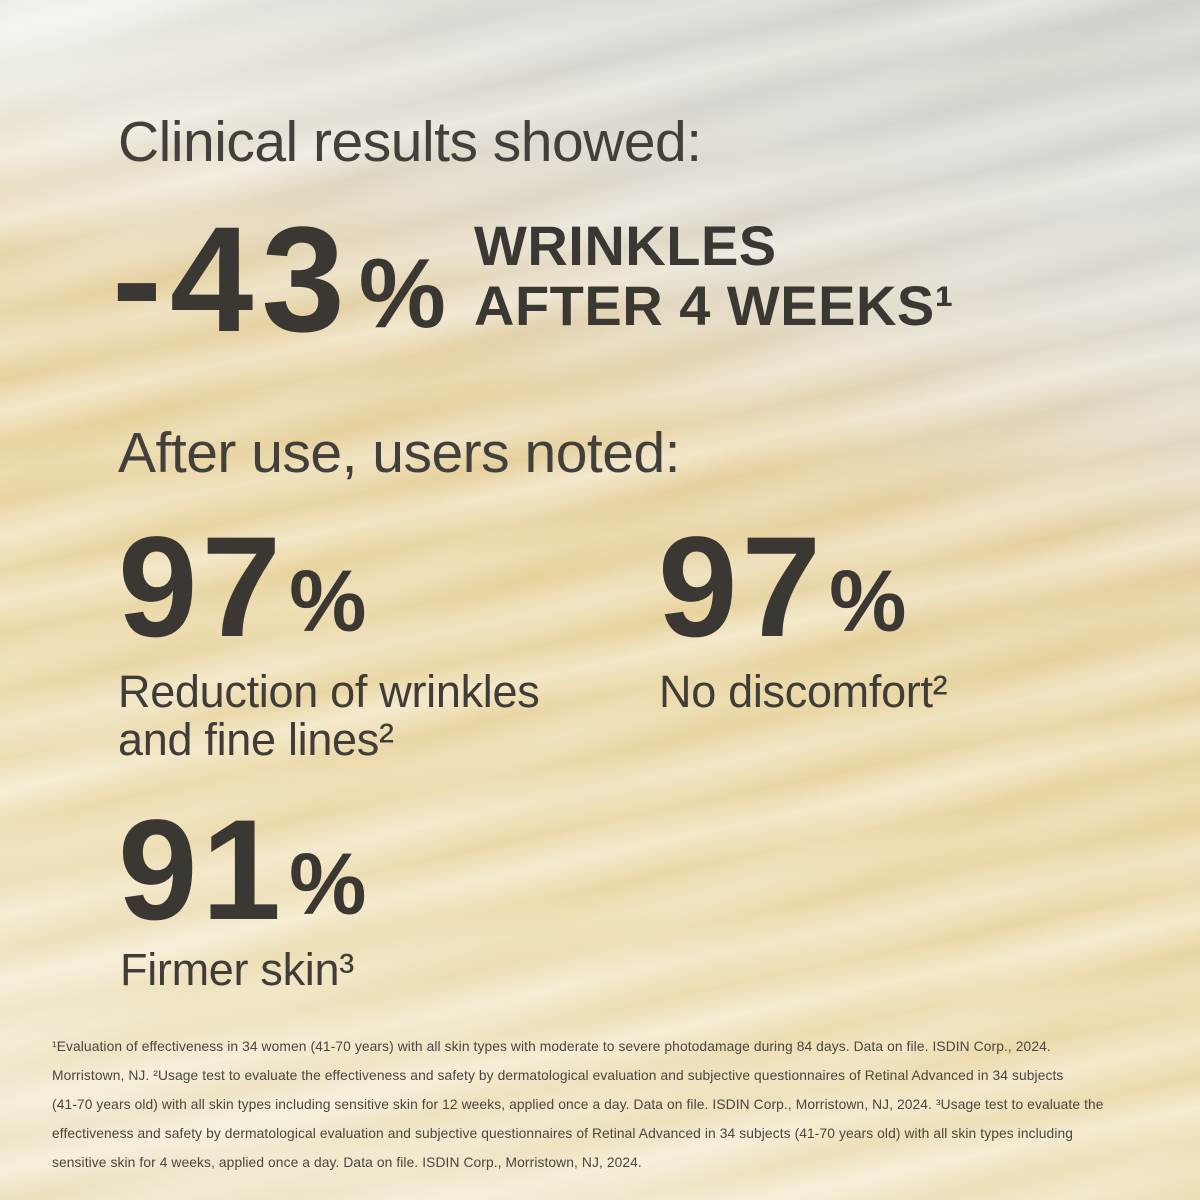  I want to click on stat-number: 91, so click(202, 870).